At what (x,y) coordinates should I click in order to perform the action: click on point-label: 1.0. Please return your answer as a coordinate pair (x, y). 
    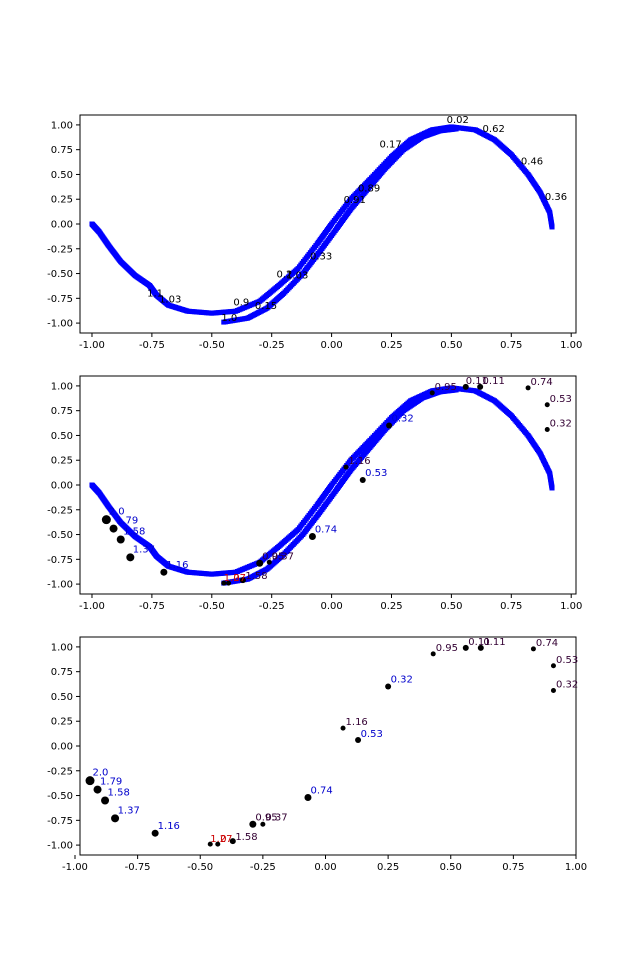
    Looking at the image, I should click on (229, 318).